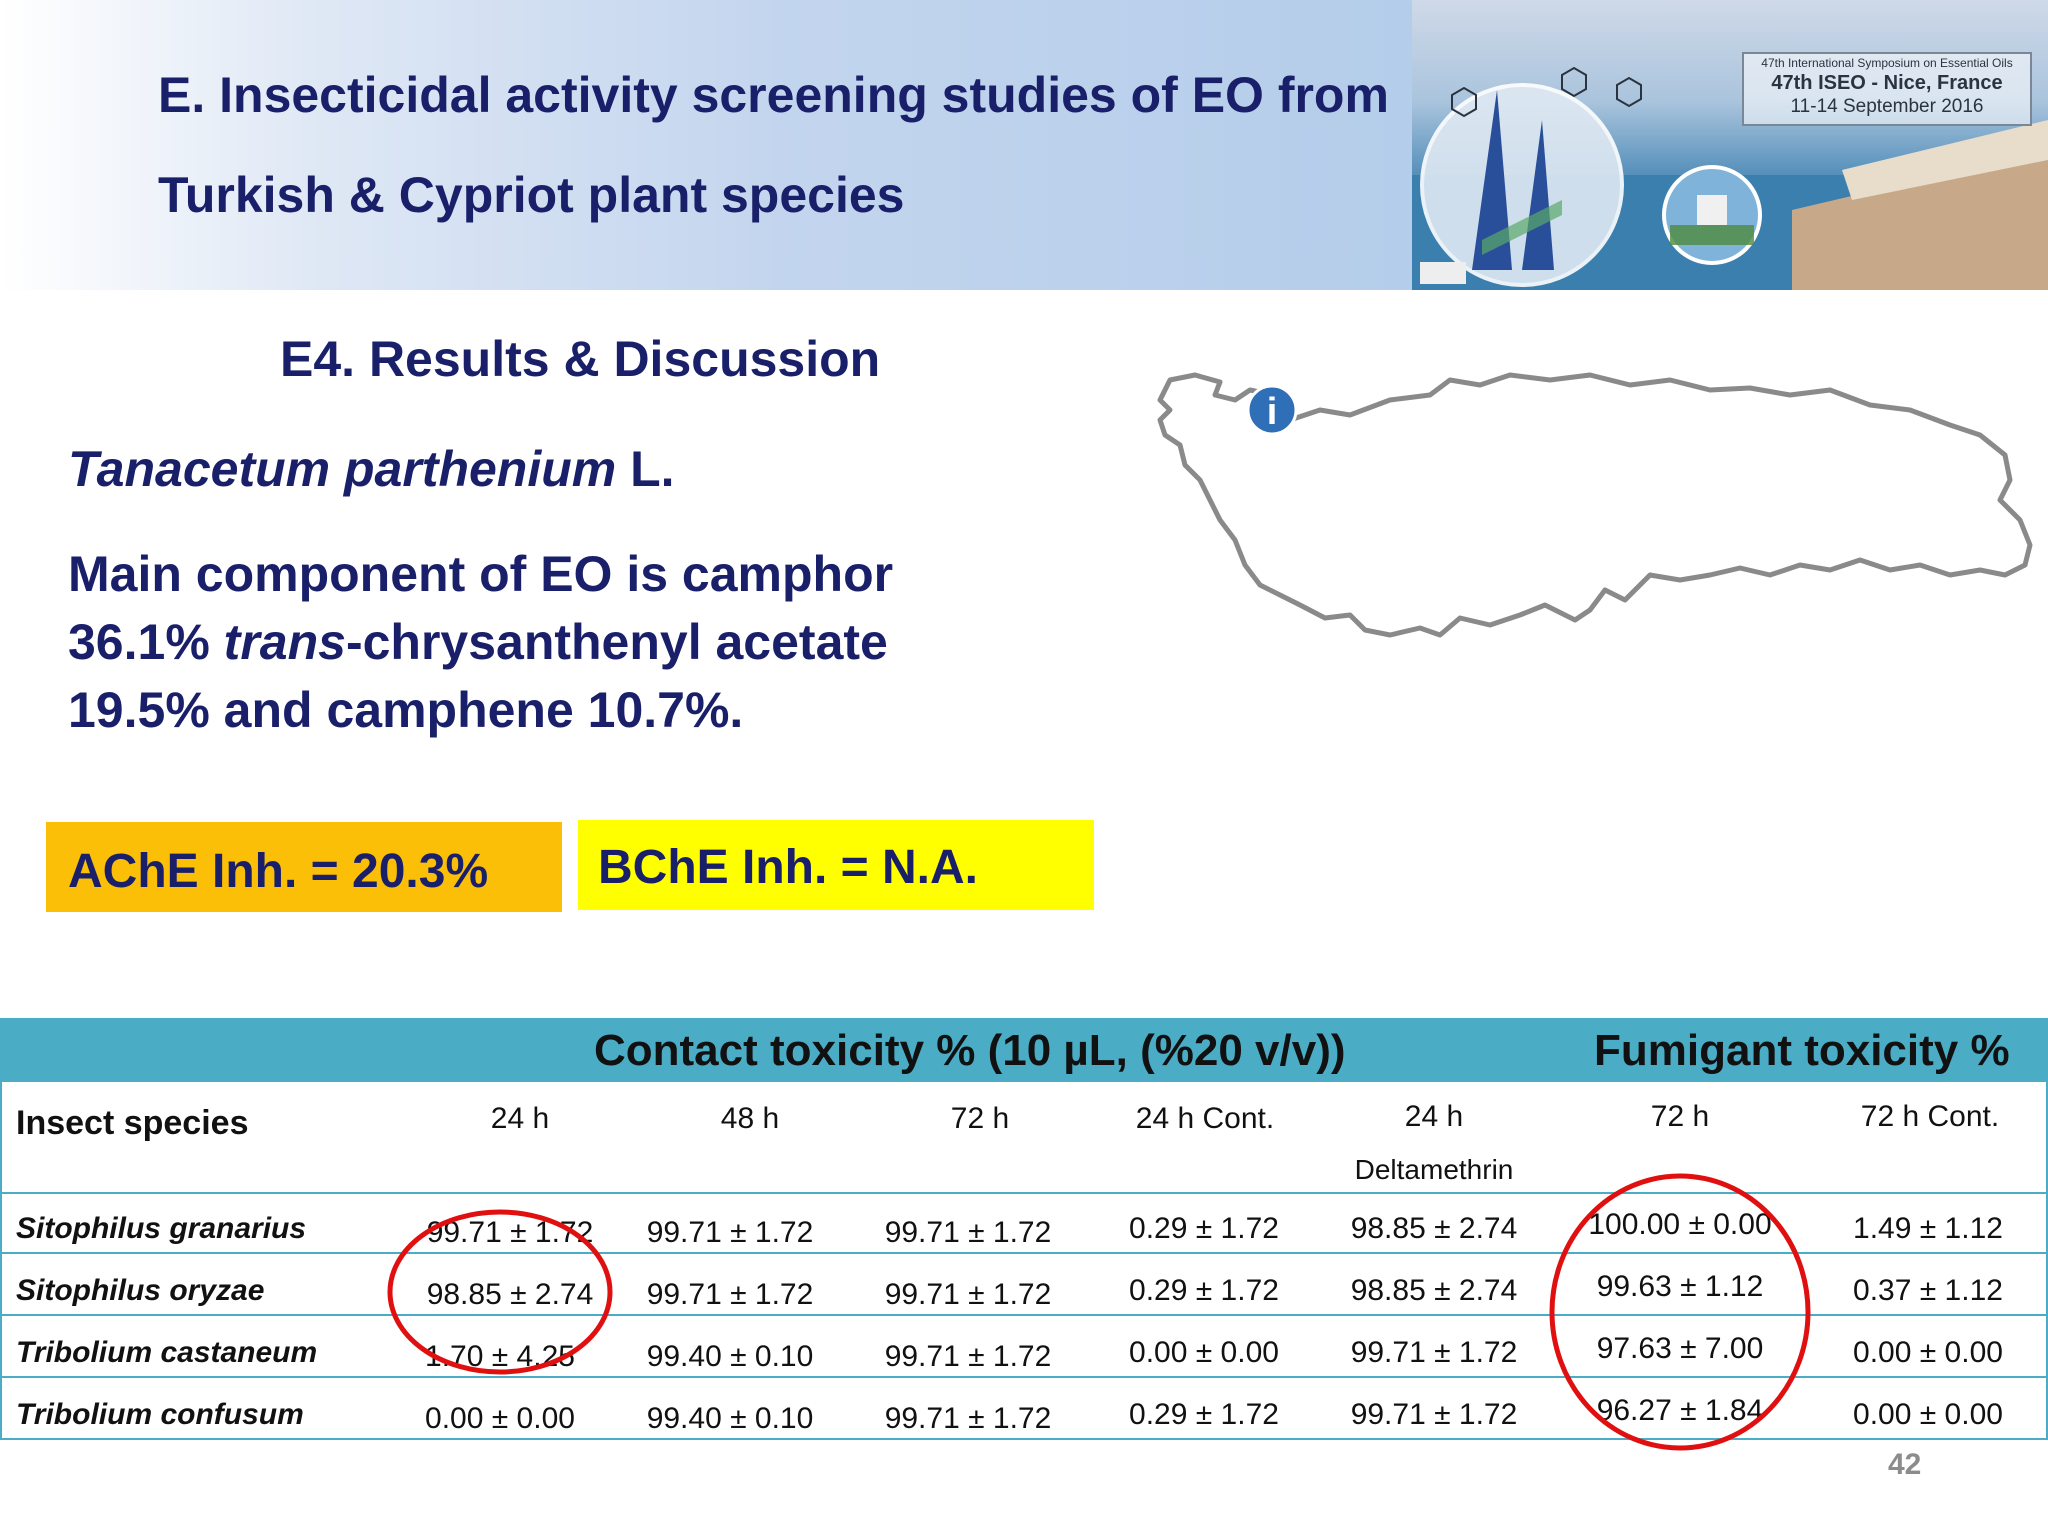  What do you see at coordinates (1730, 178) in the screenshot?
I see `banner-artwork` at bounding box center [1730, 178].